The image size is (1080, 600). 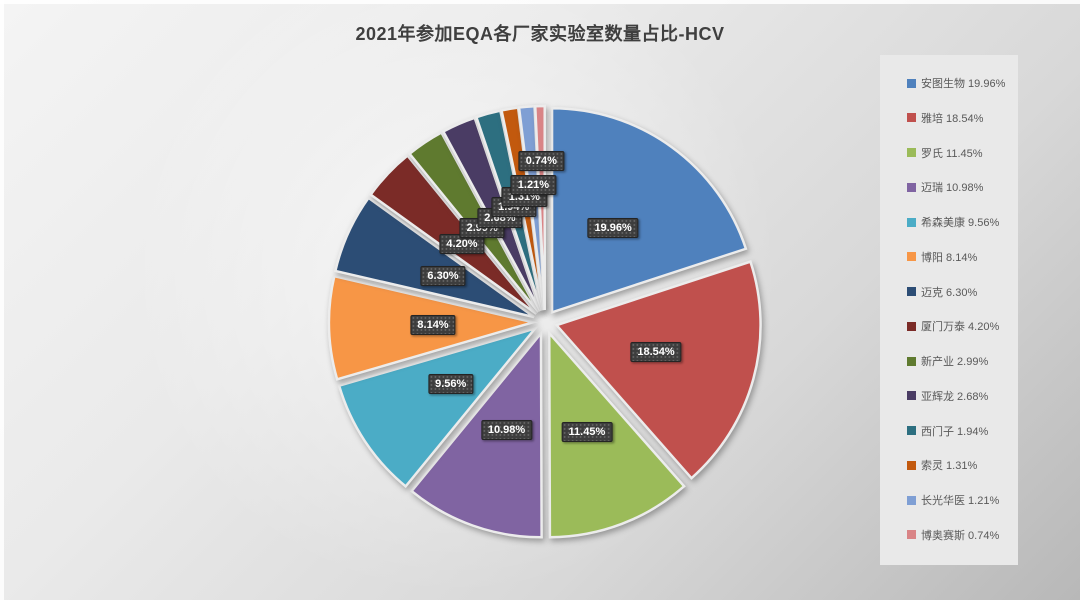 I want to click on legend-label: 罗氏 11.45%, so click(x=952, y=153).